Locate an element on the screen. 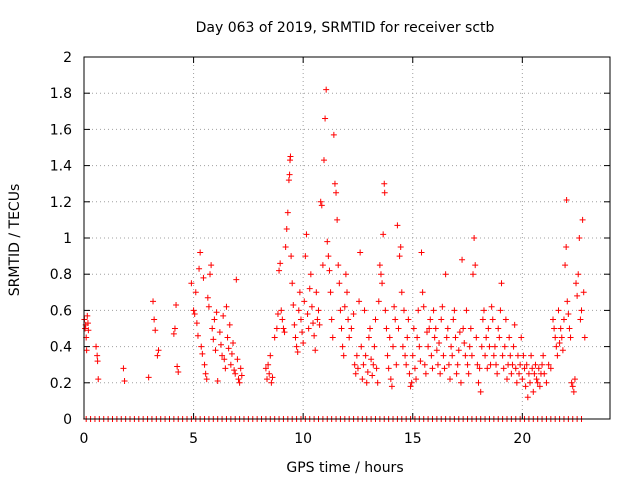  x-tick-label: 10 is located at coordinates (303, 439).